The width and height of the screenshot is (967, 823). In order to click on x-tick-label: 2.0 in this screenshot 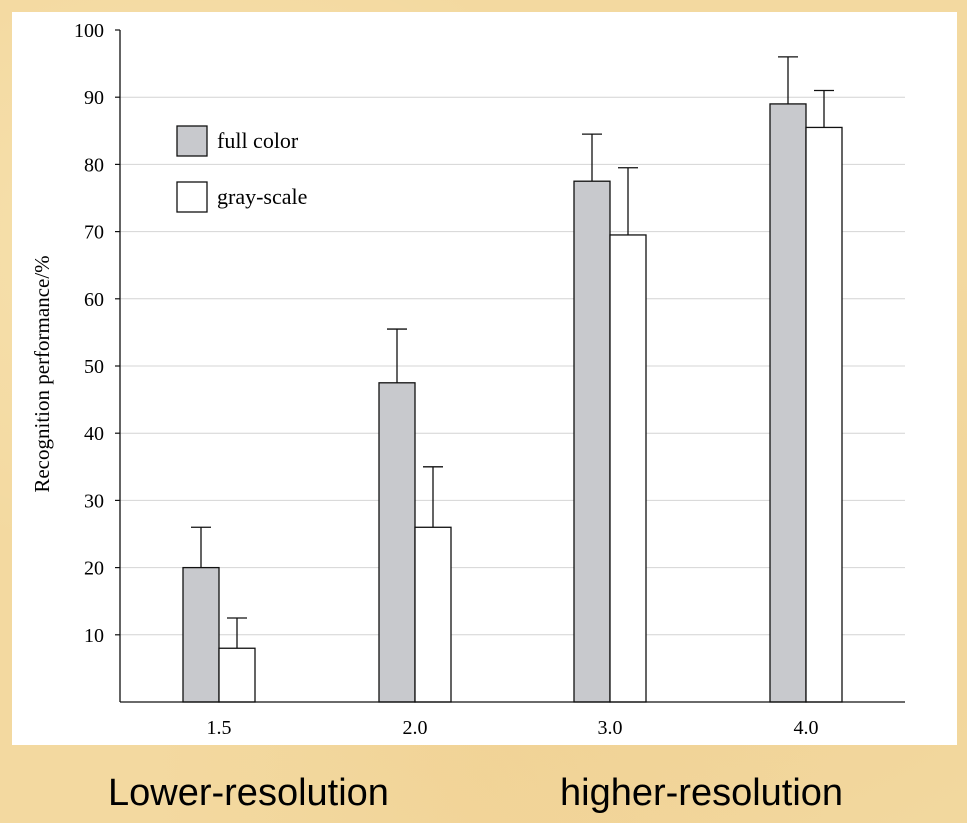, I will do `click(415, 728)`.